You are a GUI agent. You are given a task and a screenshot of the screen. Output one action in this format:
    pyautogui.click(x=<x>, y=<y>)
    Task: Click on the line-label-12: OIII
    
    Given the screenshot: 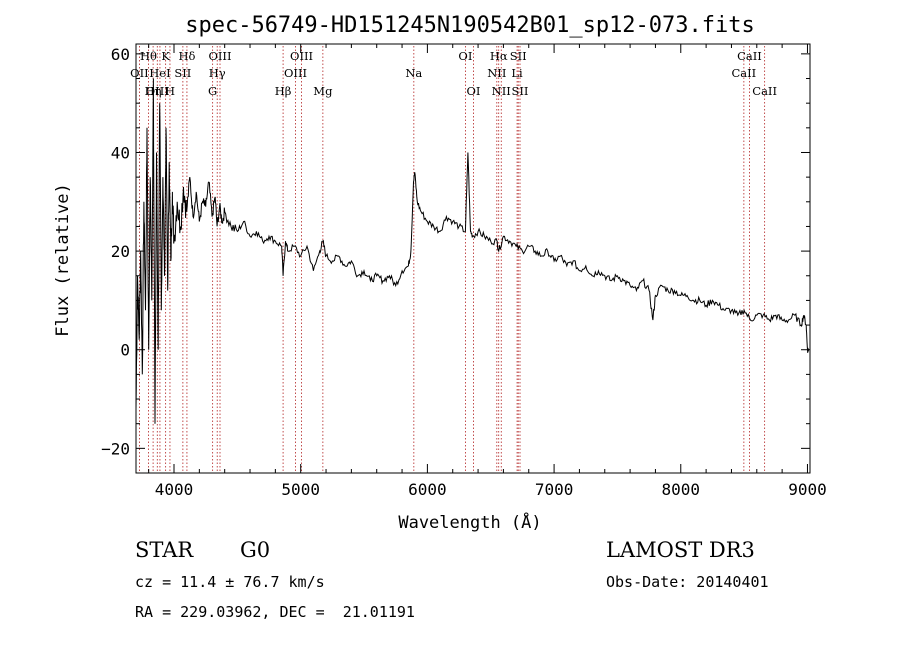 What is the action you would take?
    pyautogui.click(x=301, y=56)
    